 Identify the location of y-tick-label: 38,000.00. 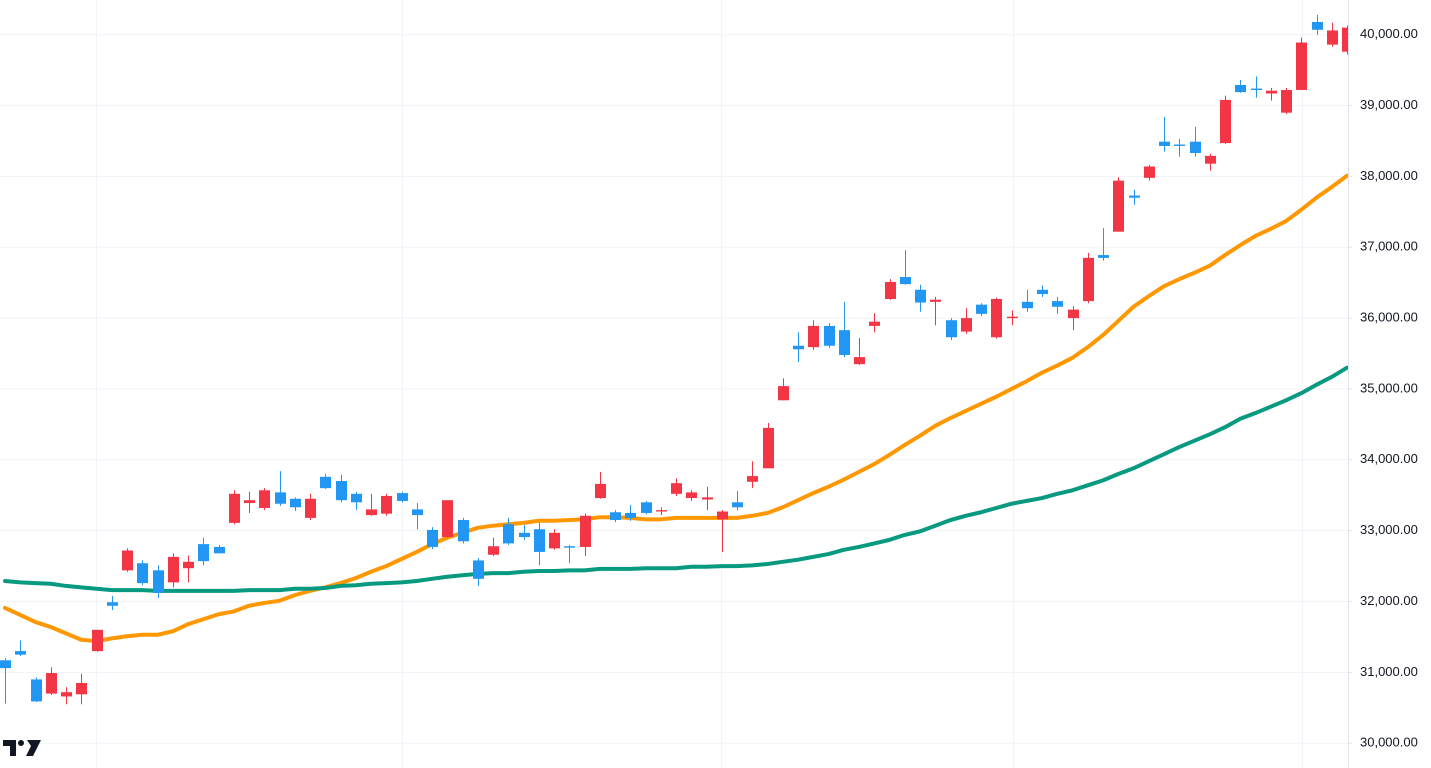
(1389, 175).